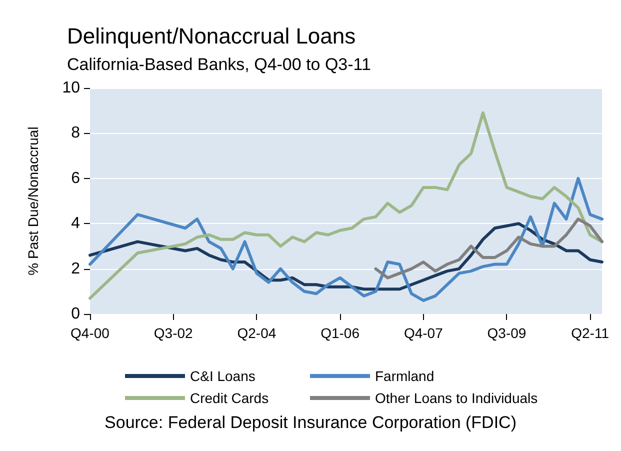  What do you see at coordinates (310, 422) in the screenshot?
I see `source-note: Source: Federal Deposit Insurance Corporation (FDIC)` at bounding box center [310, 422].